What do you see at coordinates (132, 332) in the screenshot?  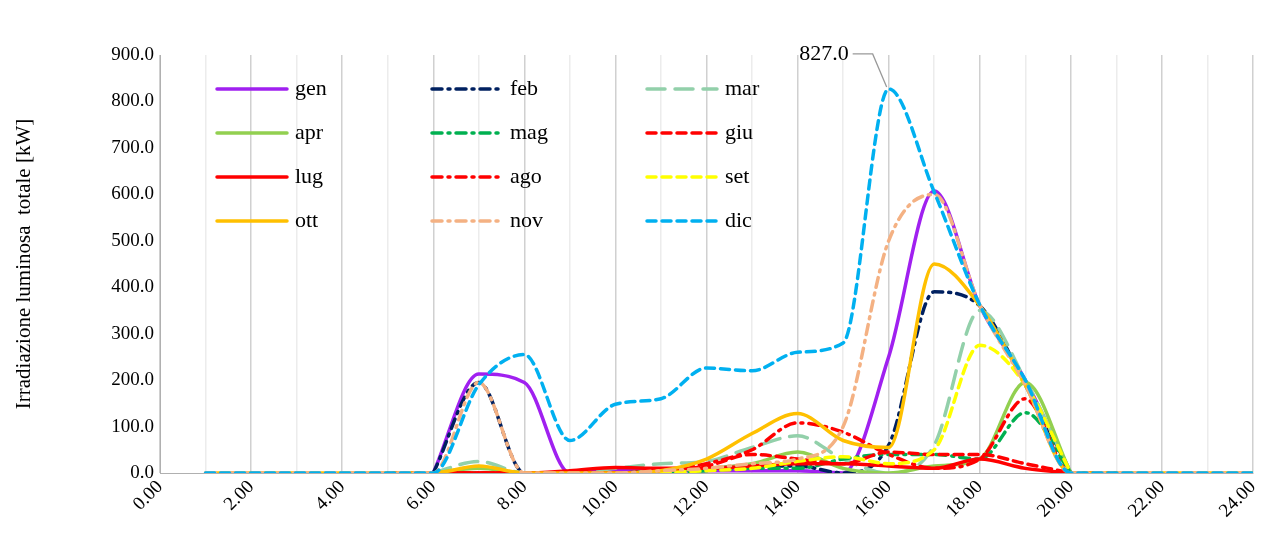 I see `y-tick-label: 300.0` at bounding box center [132, 332].